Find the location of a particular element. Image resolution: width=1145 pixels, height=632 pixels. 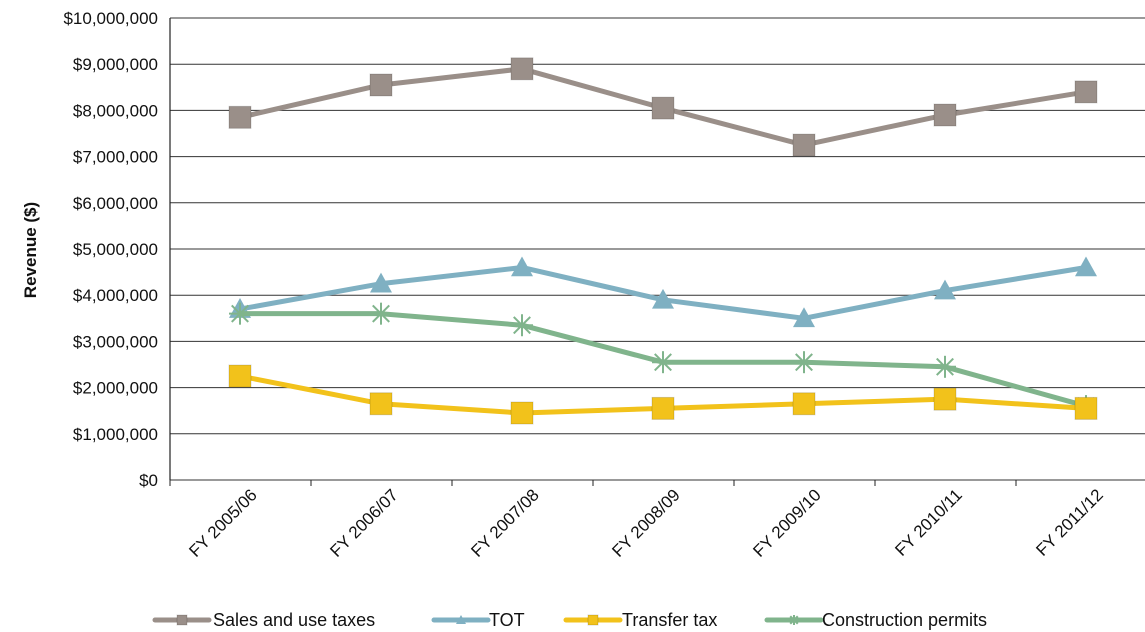

x-tick-label: FY 2009/10 is located at coordinates (786, 522).